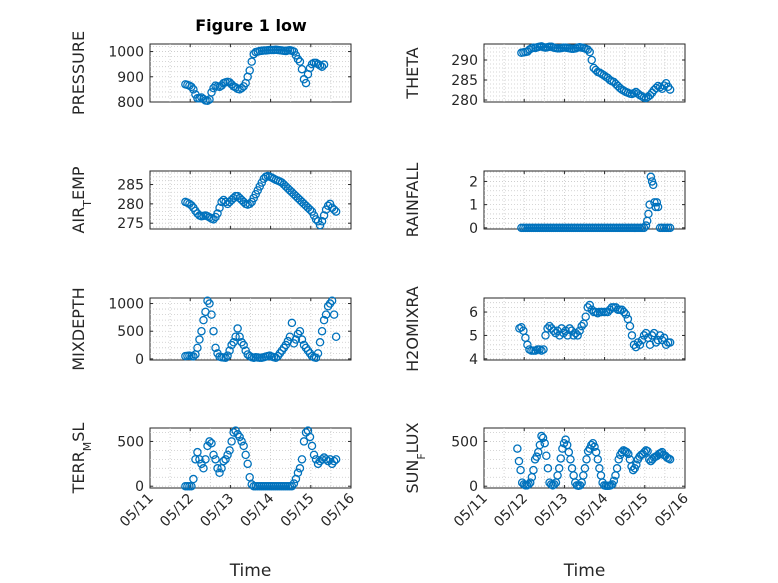  I want to click on y-tick-label: 285, so click(464, 81).